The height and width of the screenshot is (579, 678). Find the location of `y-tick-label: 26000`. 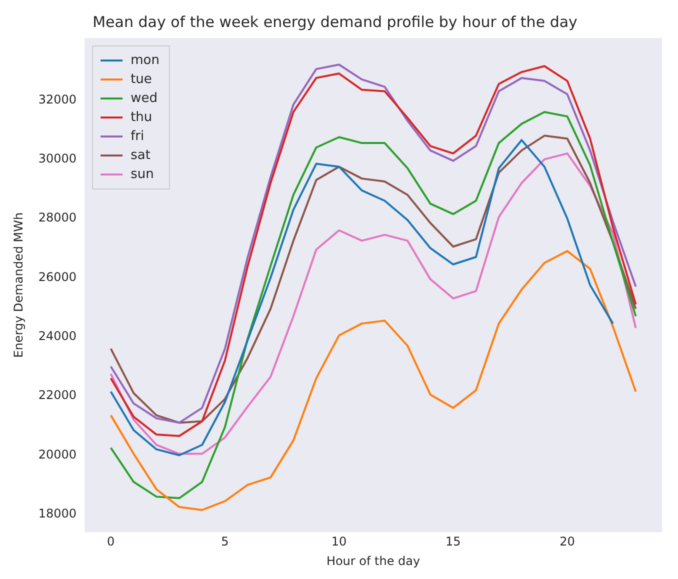

y-tick-label: 26000 is located at coordinates (57, 277).